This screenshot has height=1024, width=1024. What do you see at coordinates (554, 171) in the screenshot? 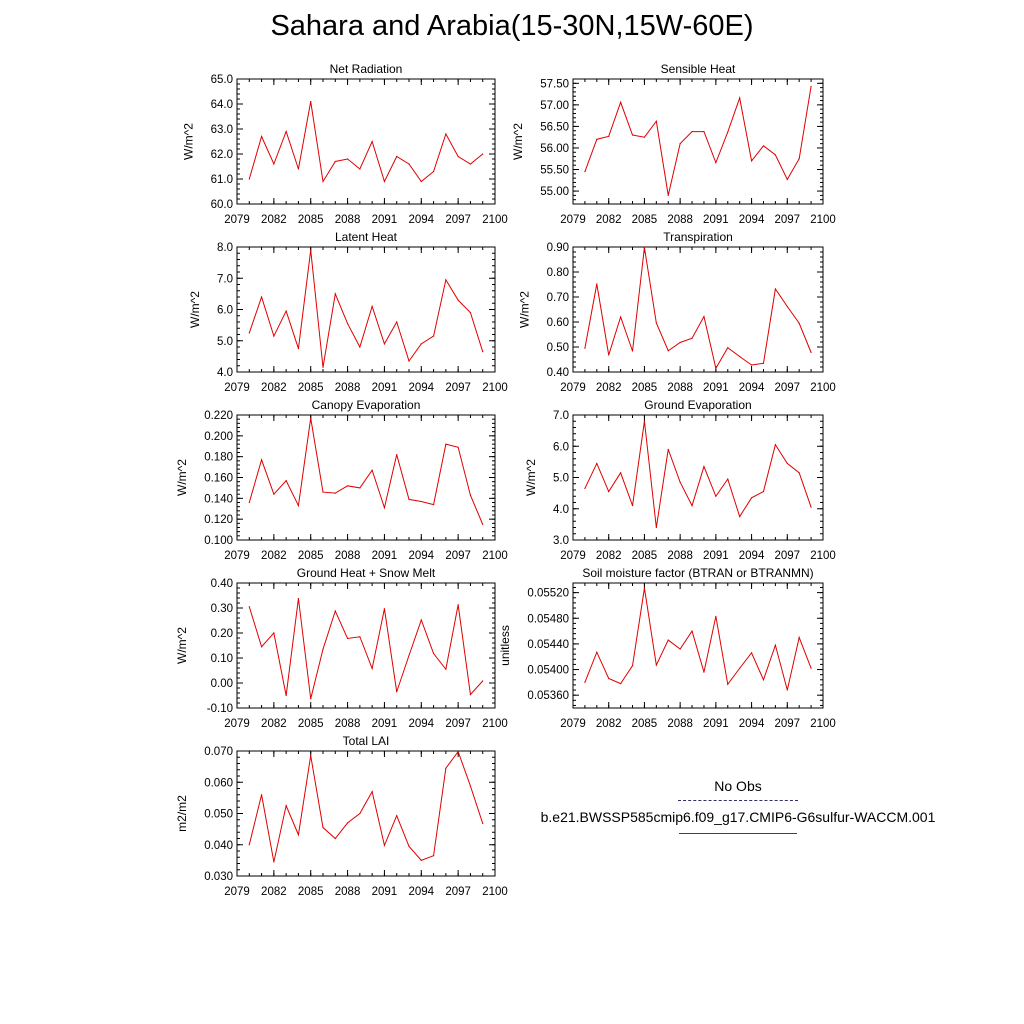
I see `y-tick-label: 55.50` at bounding box center [554, 171].